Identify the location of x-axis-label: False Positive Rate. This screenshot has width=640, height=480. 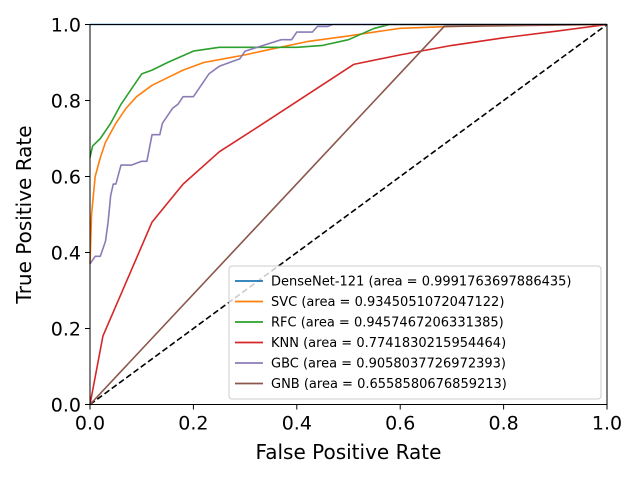
(349, 452).